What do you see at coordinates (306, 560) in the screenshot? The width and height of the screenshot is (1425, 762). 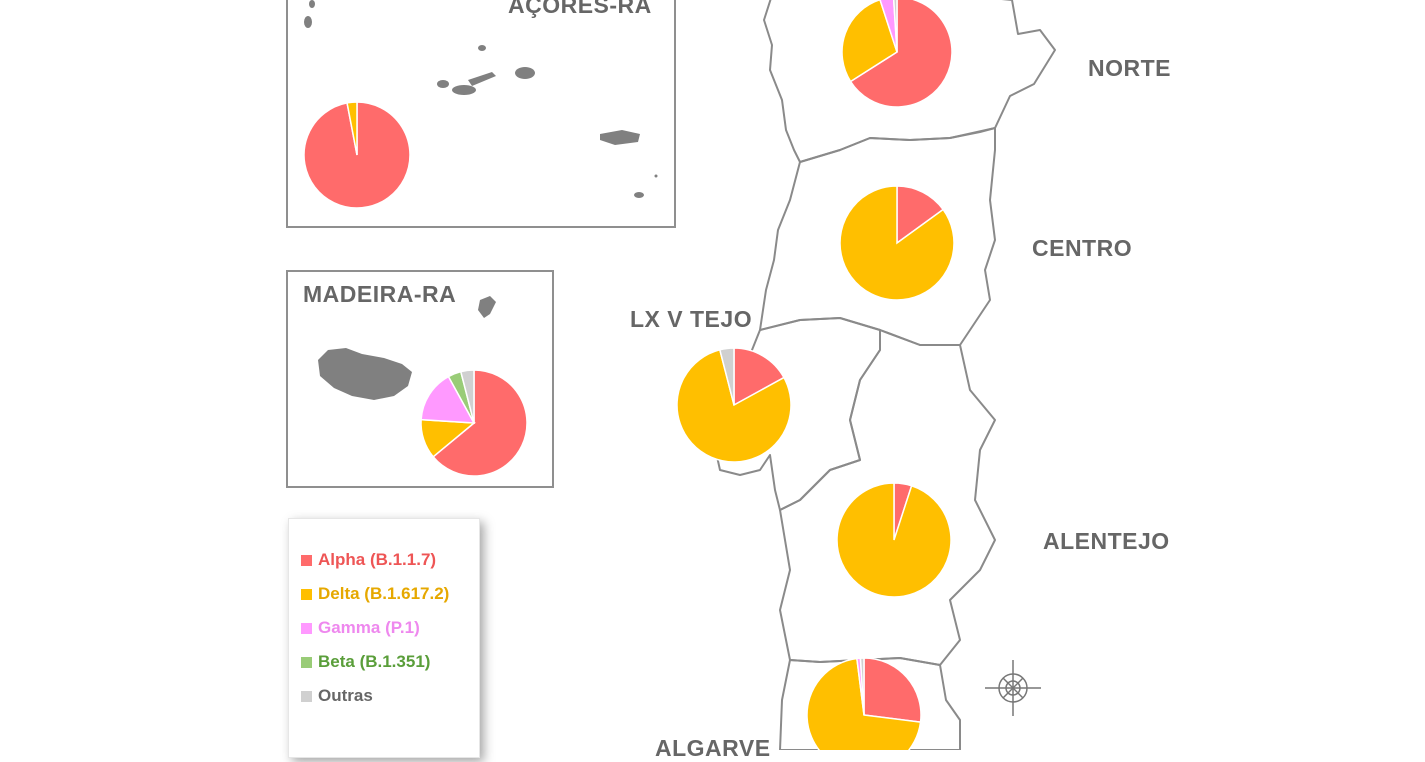 I see `legend-swatch-alpha` at bounding box center [306, 560].